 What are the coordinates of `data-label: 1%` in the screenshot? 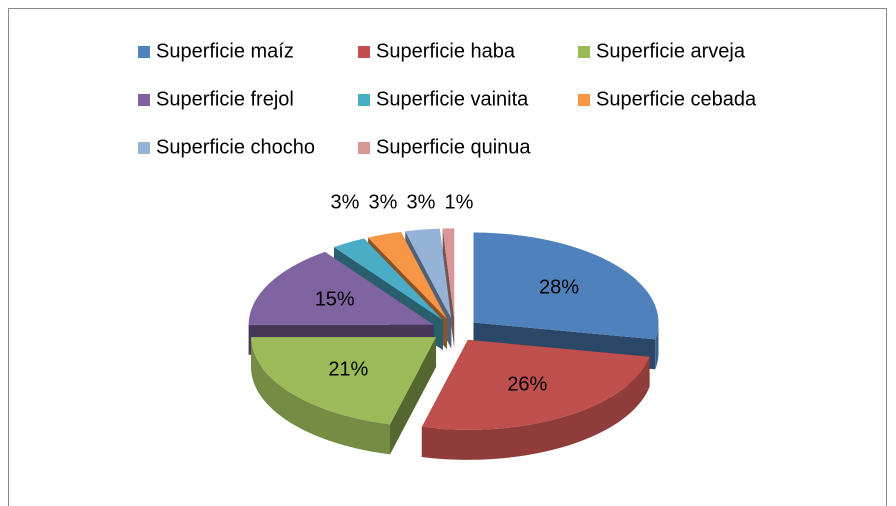 It's located at (459, 202).